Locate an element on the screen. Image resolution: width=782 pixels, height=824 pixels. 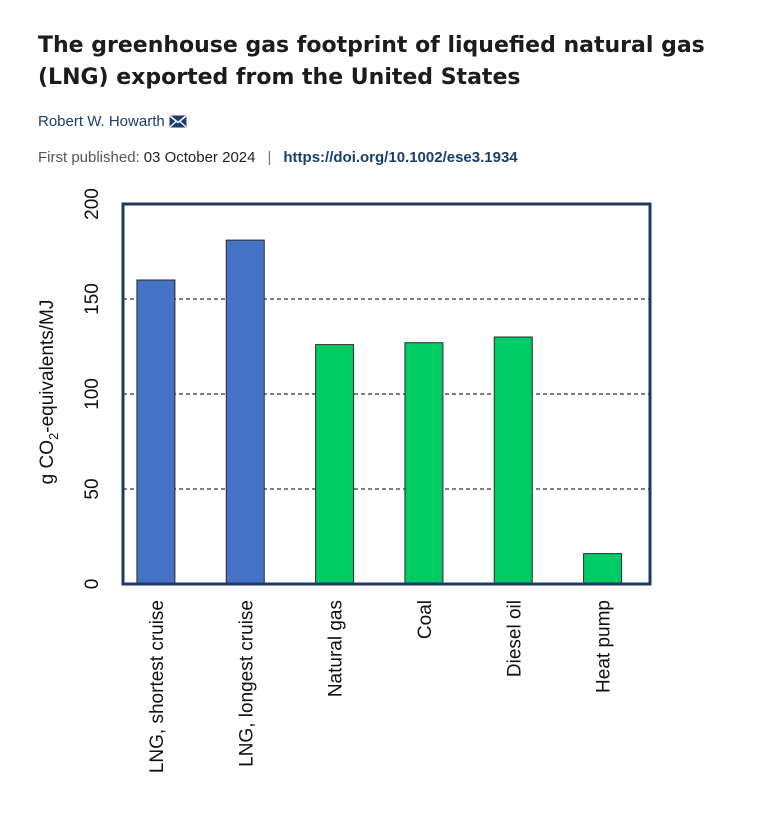
bar-diesel-oil is located at coordinates (513, 460).